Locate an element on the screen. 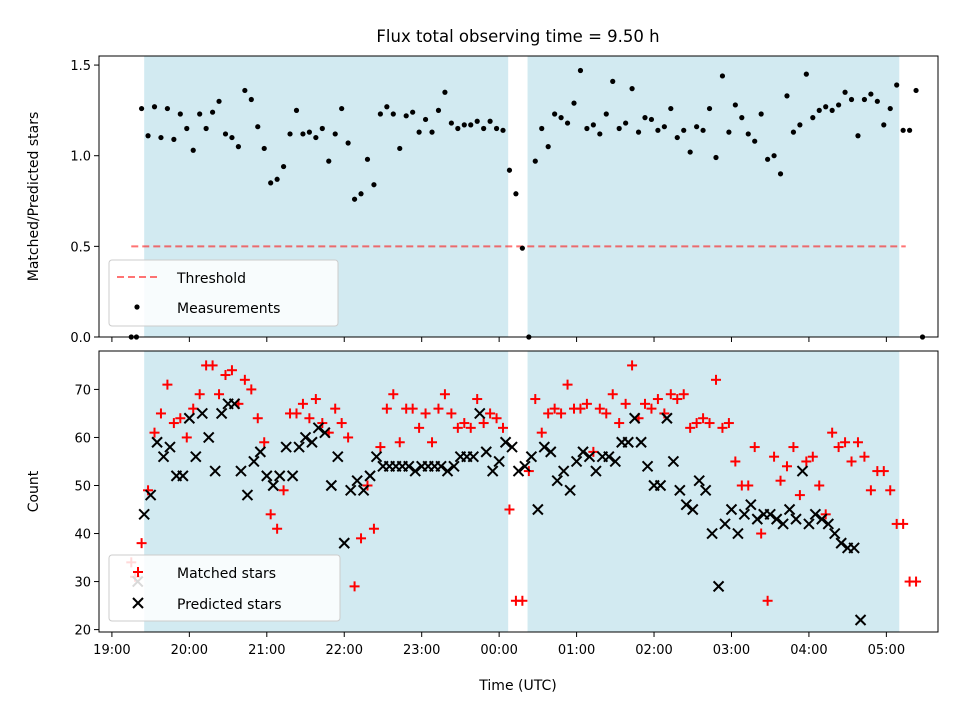 This screenshot has width=960, height=720. legend-top: Threshold Measurements is located at coordinates (223, 293).